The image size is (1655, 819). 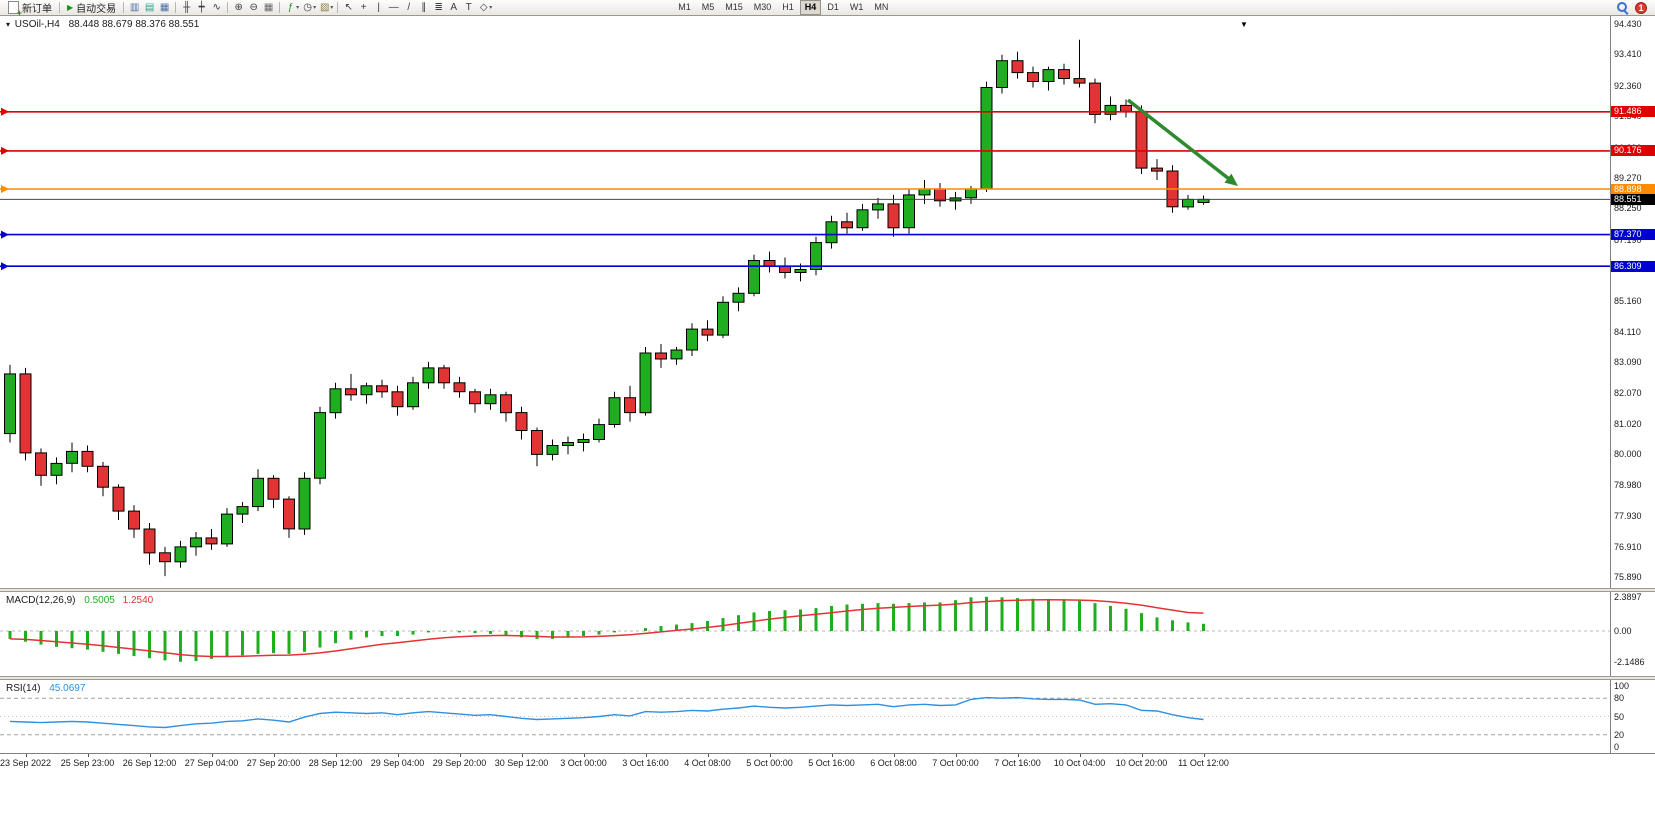 I want to click on price-badge: 86.309, so click(x=1633, y=266).